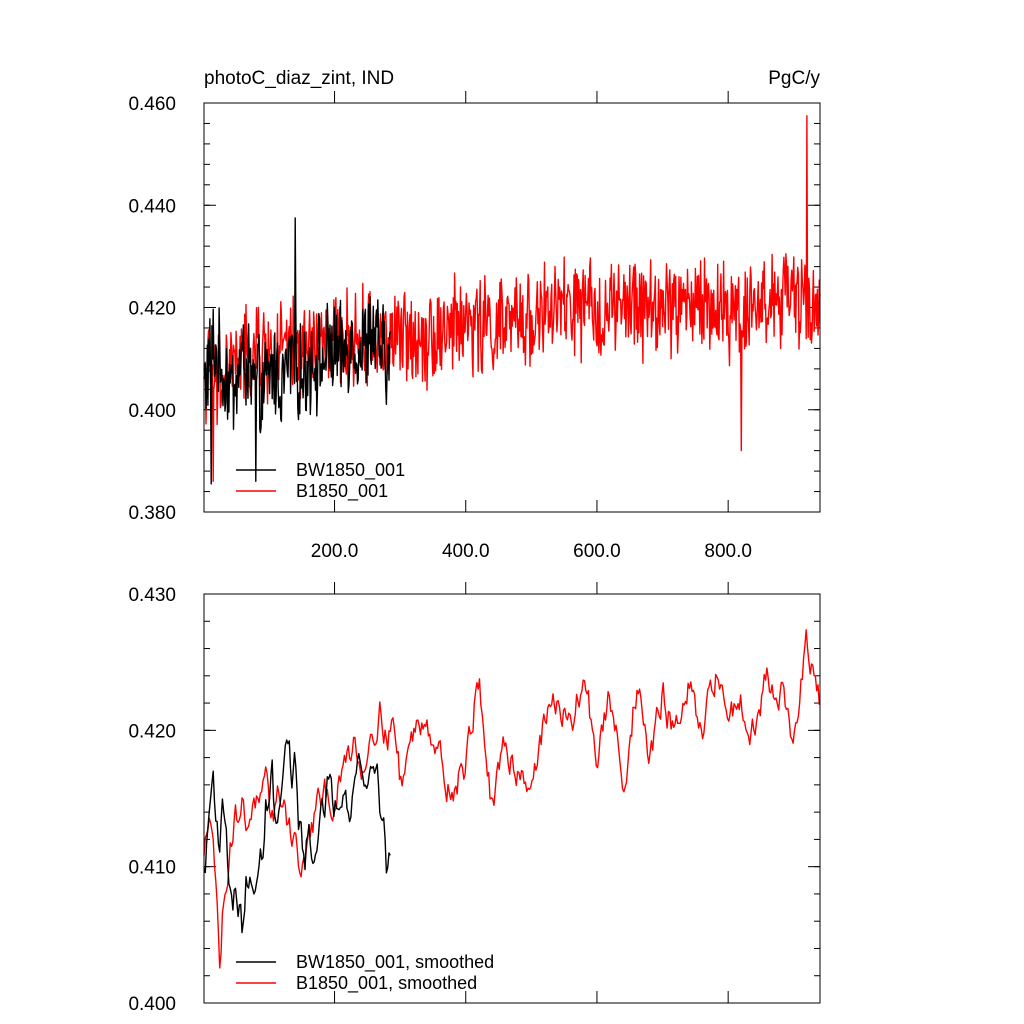 This screenshot has width=1024, height=1024. What do you see at coordinates (152, 1004) in the screenshot?
I see `bottom-ytick-label: 0.400` at bounding box center [152, 1004].